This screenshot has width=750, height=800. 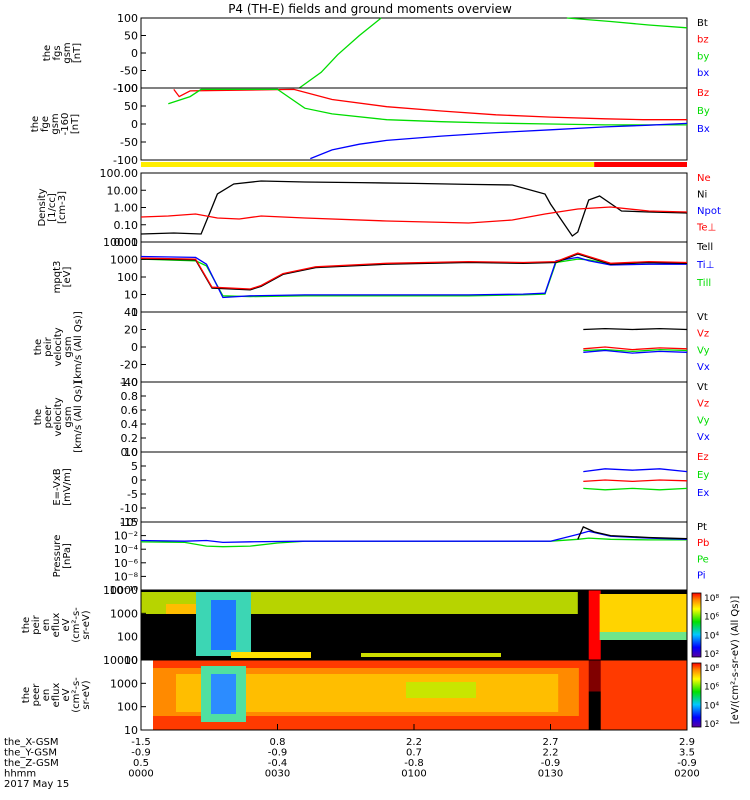 What do you see at coordinates (129, 522) in the screenshot?
I see `y-tick-label: -15` at bounding box center [129, 522].